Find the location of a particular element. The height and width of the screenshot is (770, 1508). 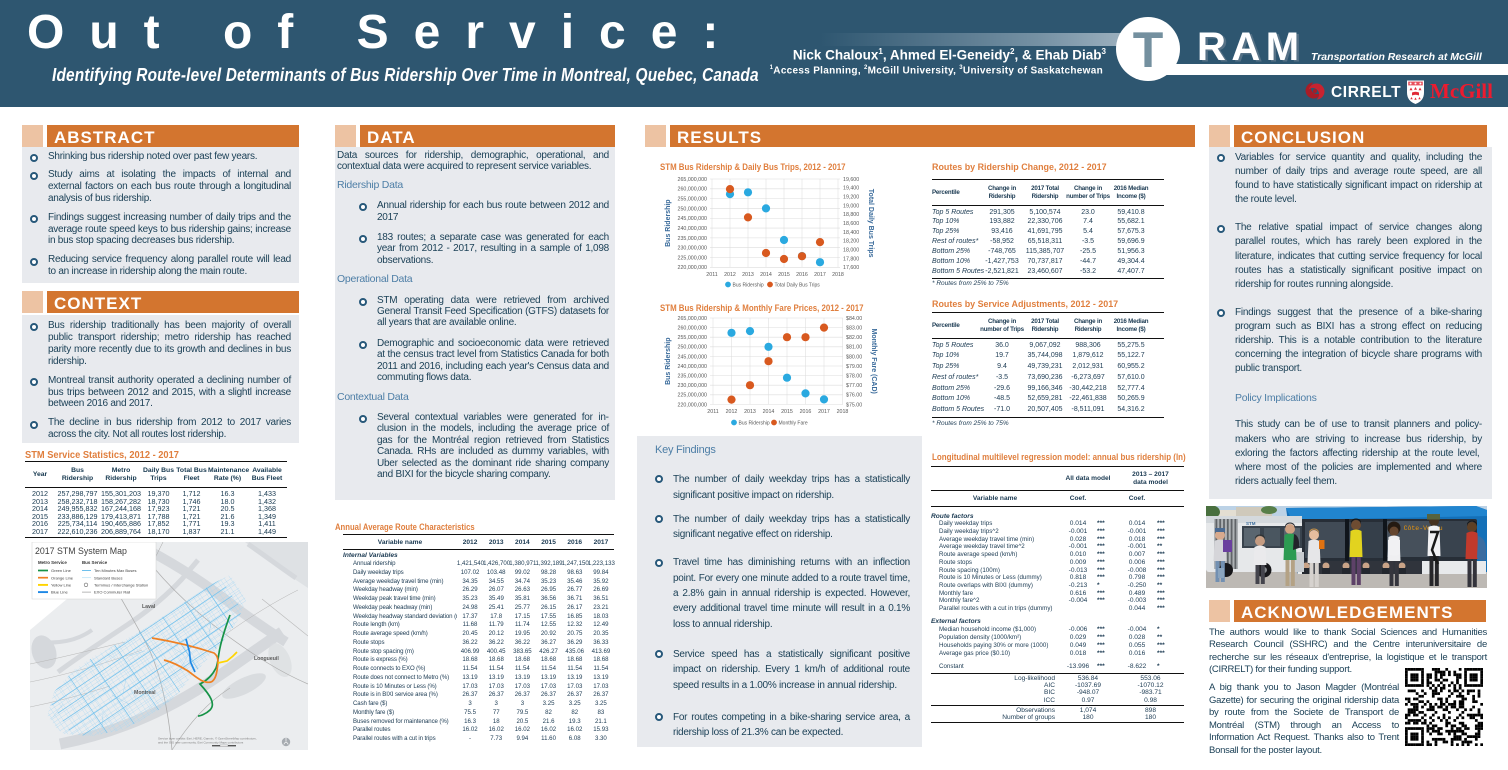

svg-text: EXO Commuter Rail is located at coordinates (112, 592).